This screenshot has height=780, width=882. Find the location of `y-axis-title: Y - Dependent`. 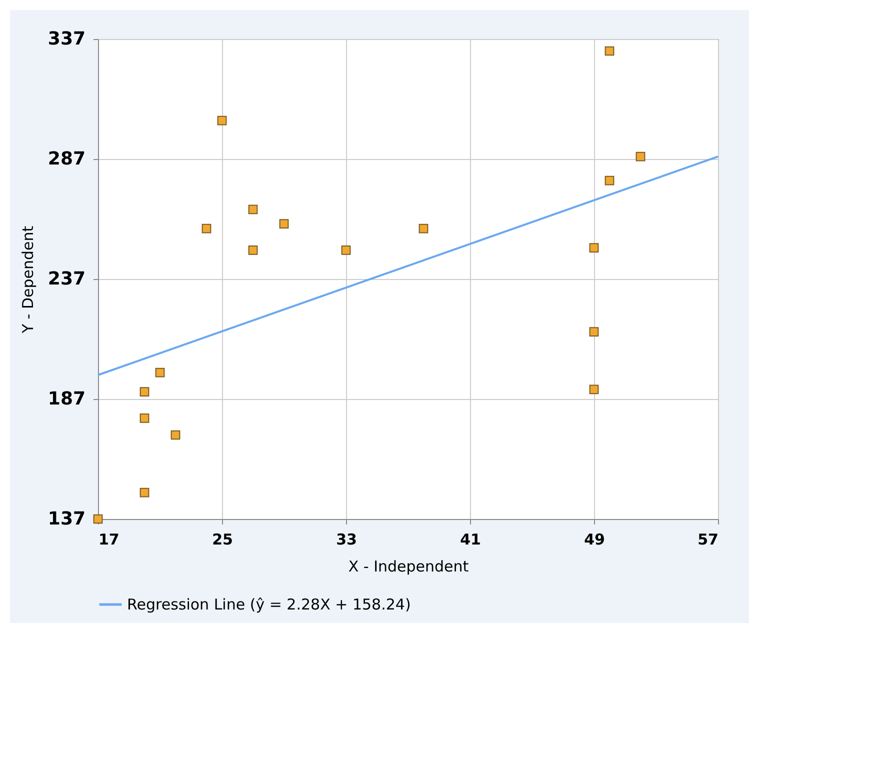

y-axis-title: Y - Dependent is located at coordinates (27, 280).